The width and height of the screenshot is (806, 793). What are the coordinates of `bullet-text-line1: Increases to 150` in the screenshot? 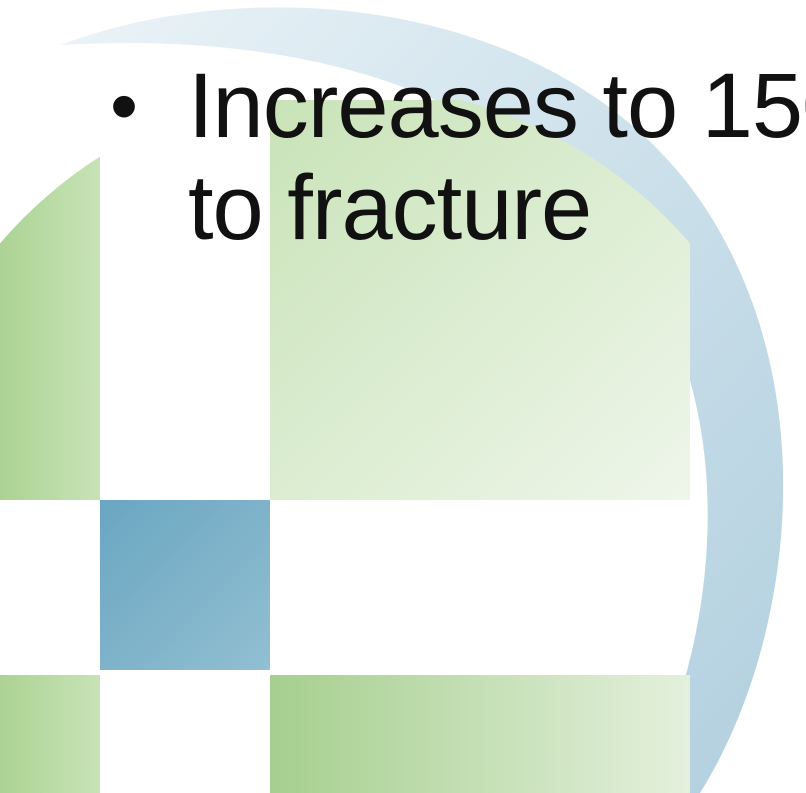 It's located at (497, 106).